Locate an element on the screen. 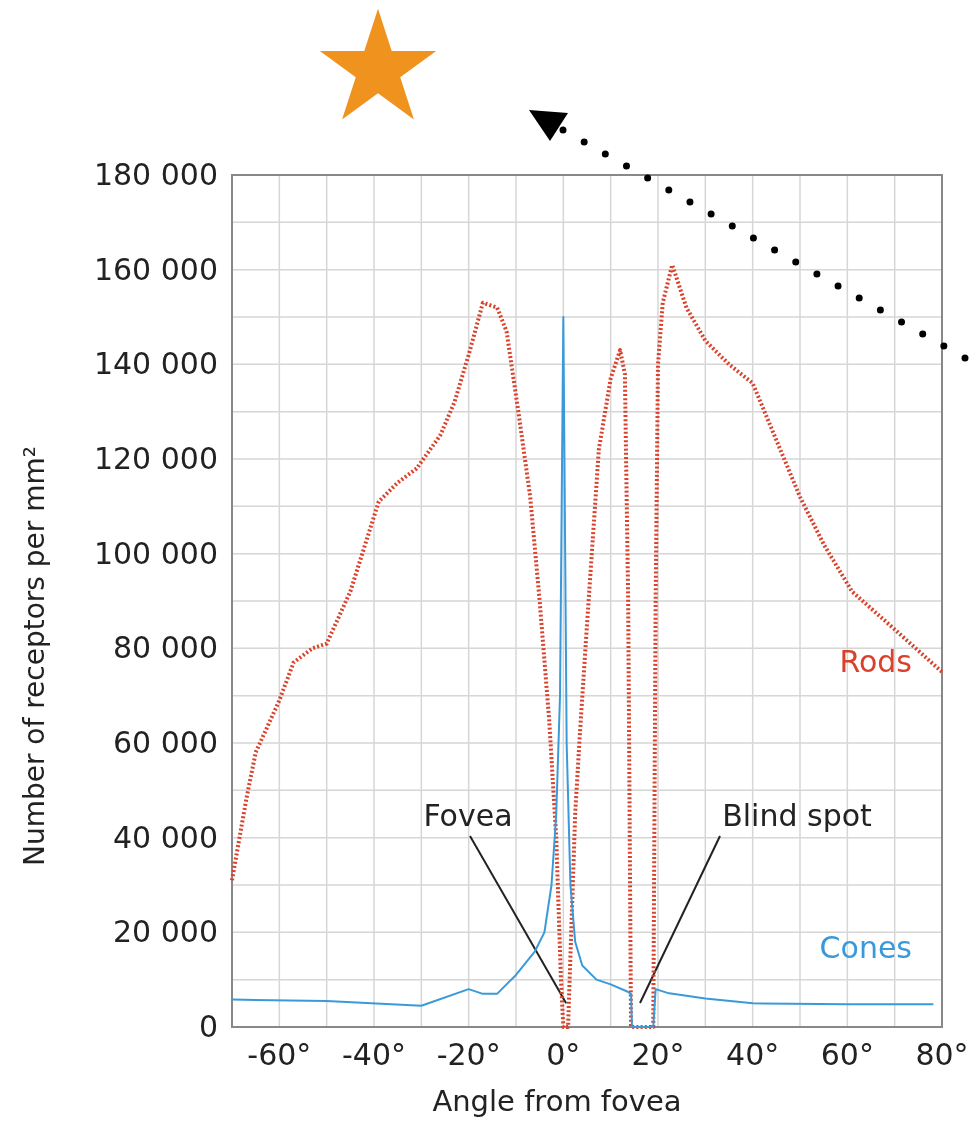  x-tick-label: 20° is located at coordinates (658, 1054).